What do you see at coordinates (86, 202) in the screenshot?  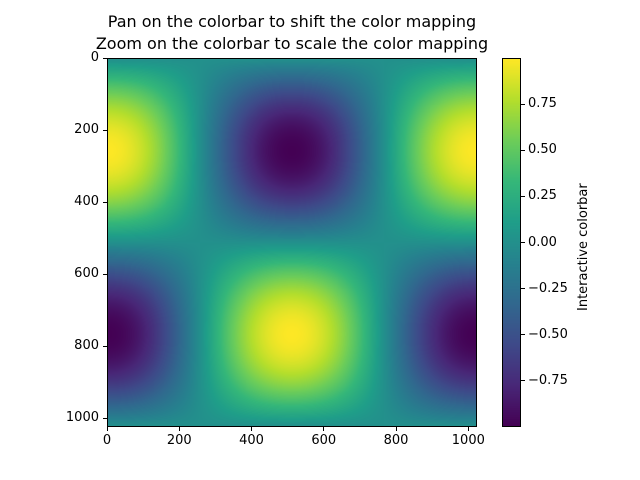 I see `y-tick-label: 400` at bounding box center [86, 202].